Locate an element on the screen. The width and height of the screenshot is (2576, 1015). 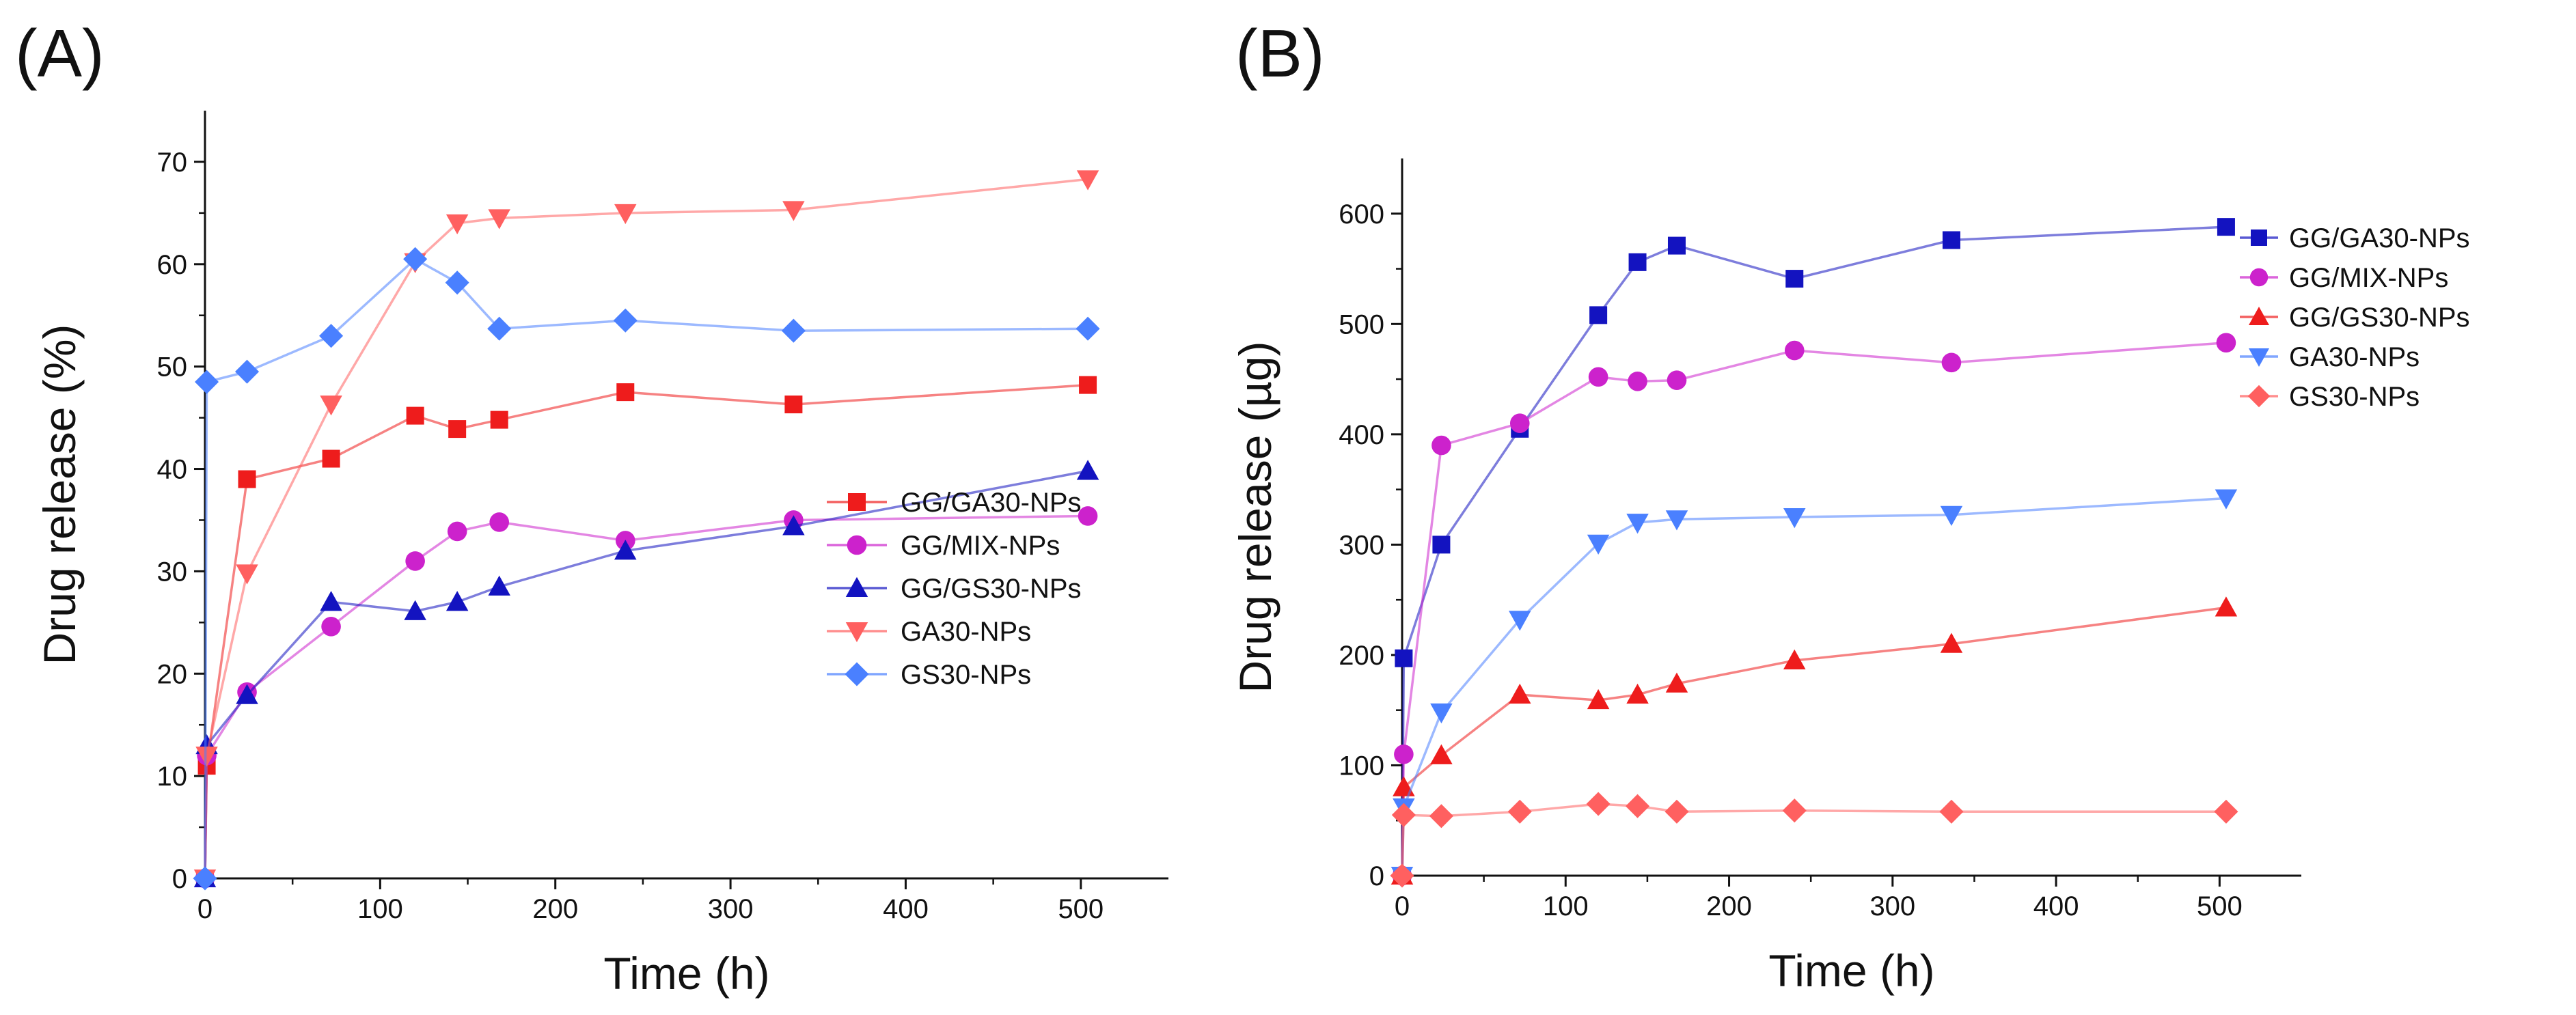
panel-b-x-tick-label: 0 is located at coordinates (1402, 906).